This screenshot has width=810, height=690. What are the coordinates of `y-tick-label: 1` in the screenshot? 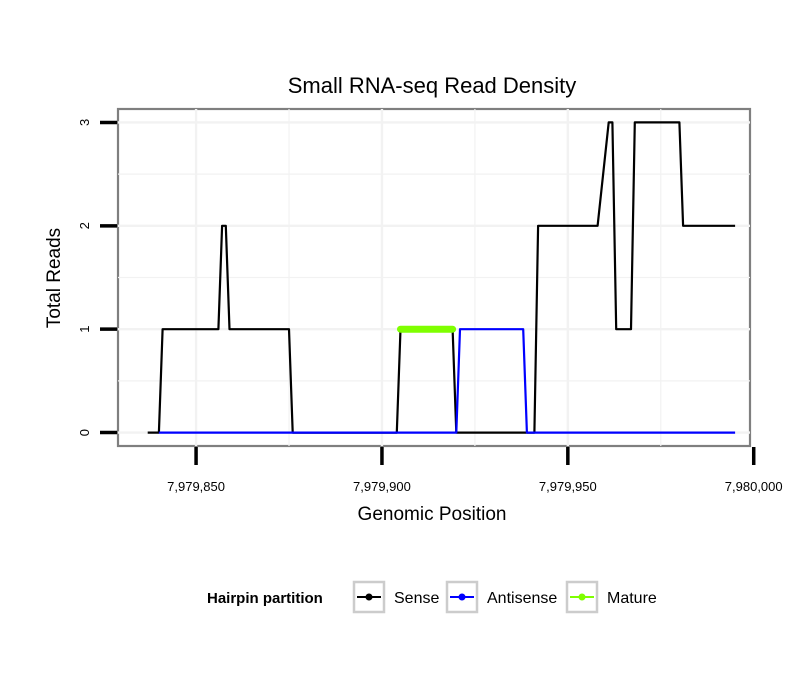 It's located at (84, 329).